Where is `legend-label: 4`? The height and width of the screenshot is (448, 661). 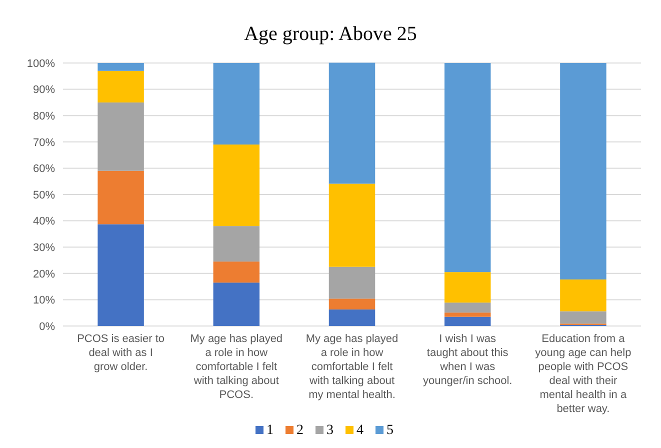 legend-label: 4 is located at coordinates (360, 430).